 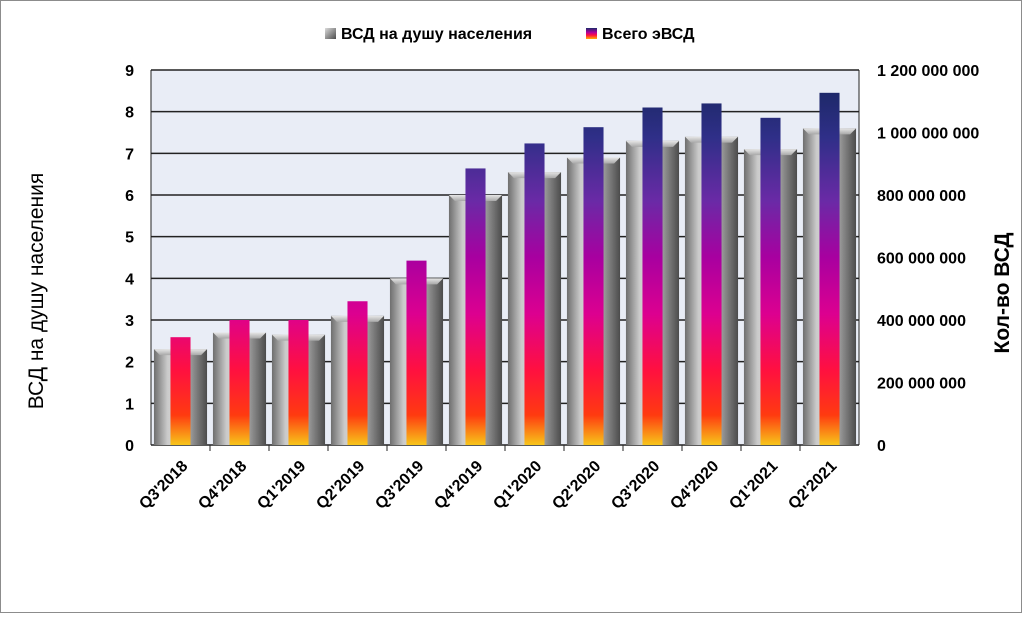 I want to click on chart-legend: ВСД на душу населения Всего эВСД, so click(x=510, y=34).